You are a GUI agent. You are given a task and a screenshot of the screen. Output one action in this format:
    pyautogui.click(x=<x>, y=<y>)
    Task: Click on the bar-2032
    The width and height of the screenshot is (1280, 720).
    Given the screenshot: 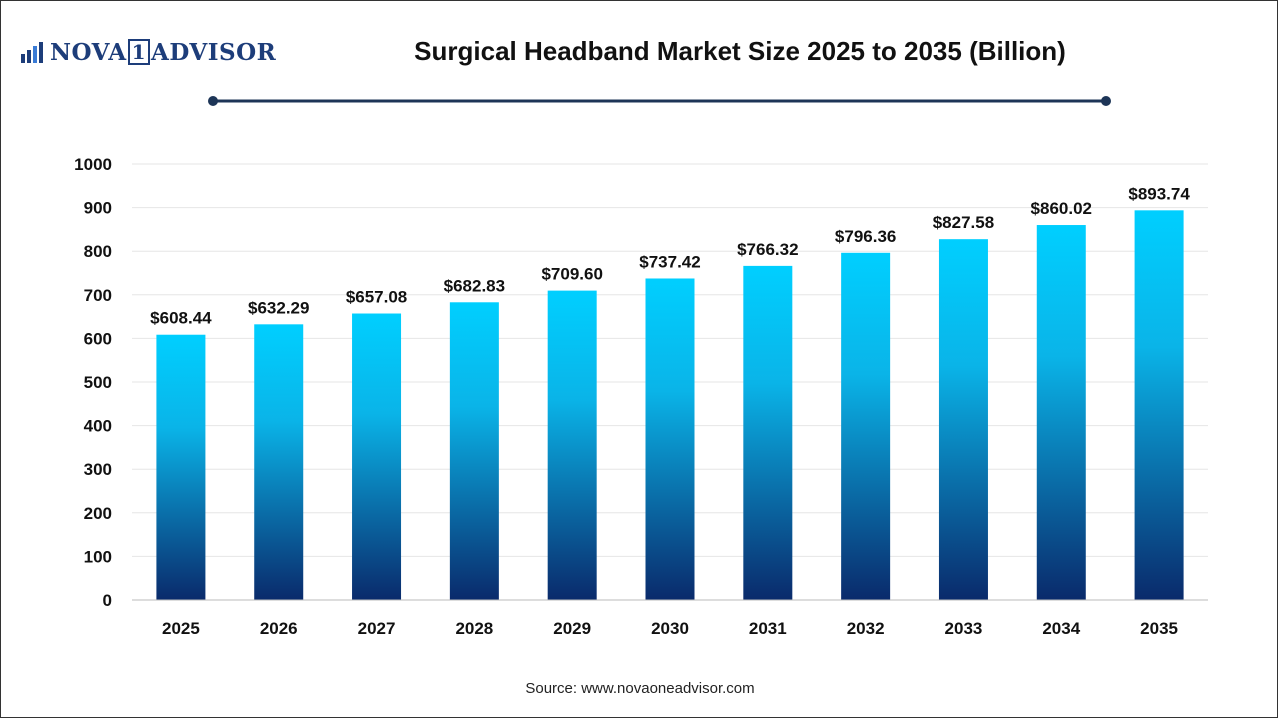 What is the action you would take?
    pyautogui.click(x=866, y=426)
    